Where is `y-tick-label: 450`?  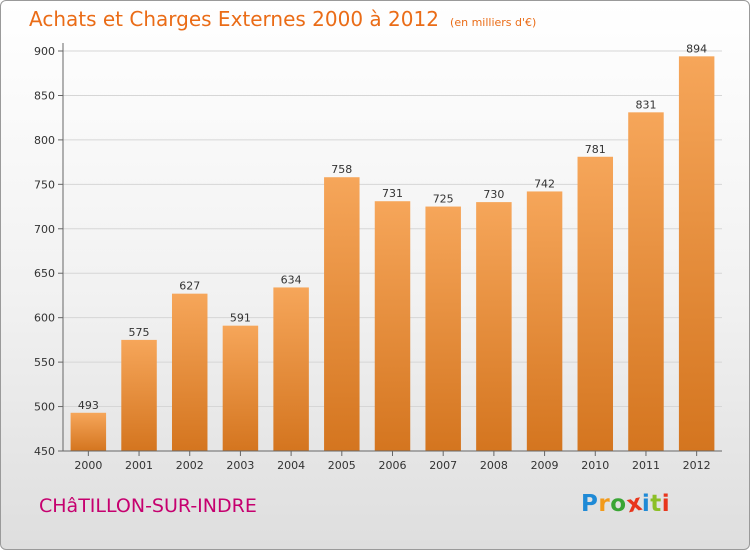 y-tick-label: 450 is located at coordinates (44, 451).